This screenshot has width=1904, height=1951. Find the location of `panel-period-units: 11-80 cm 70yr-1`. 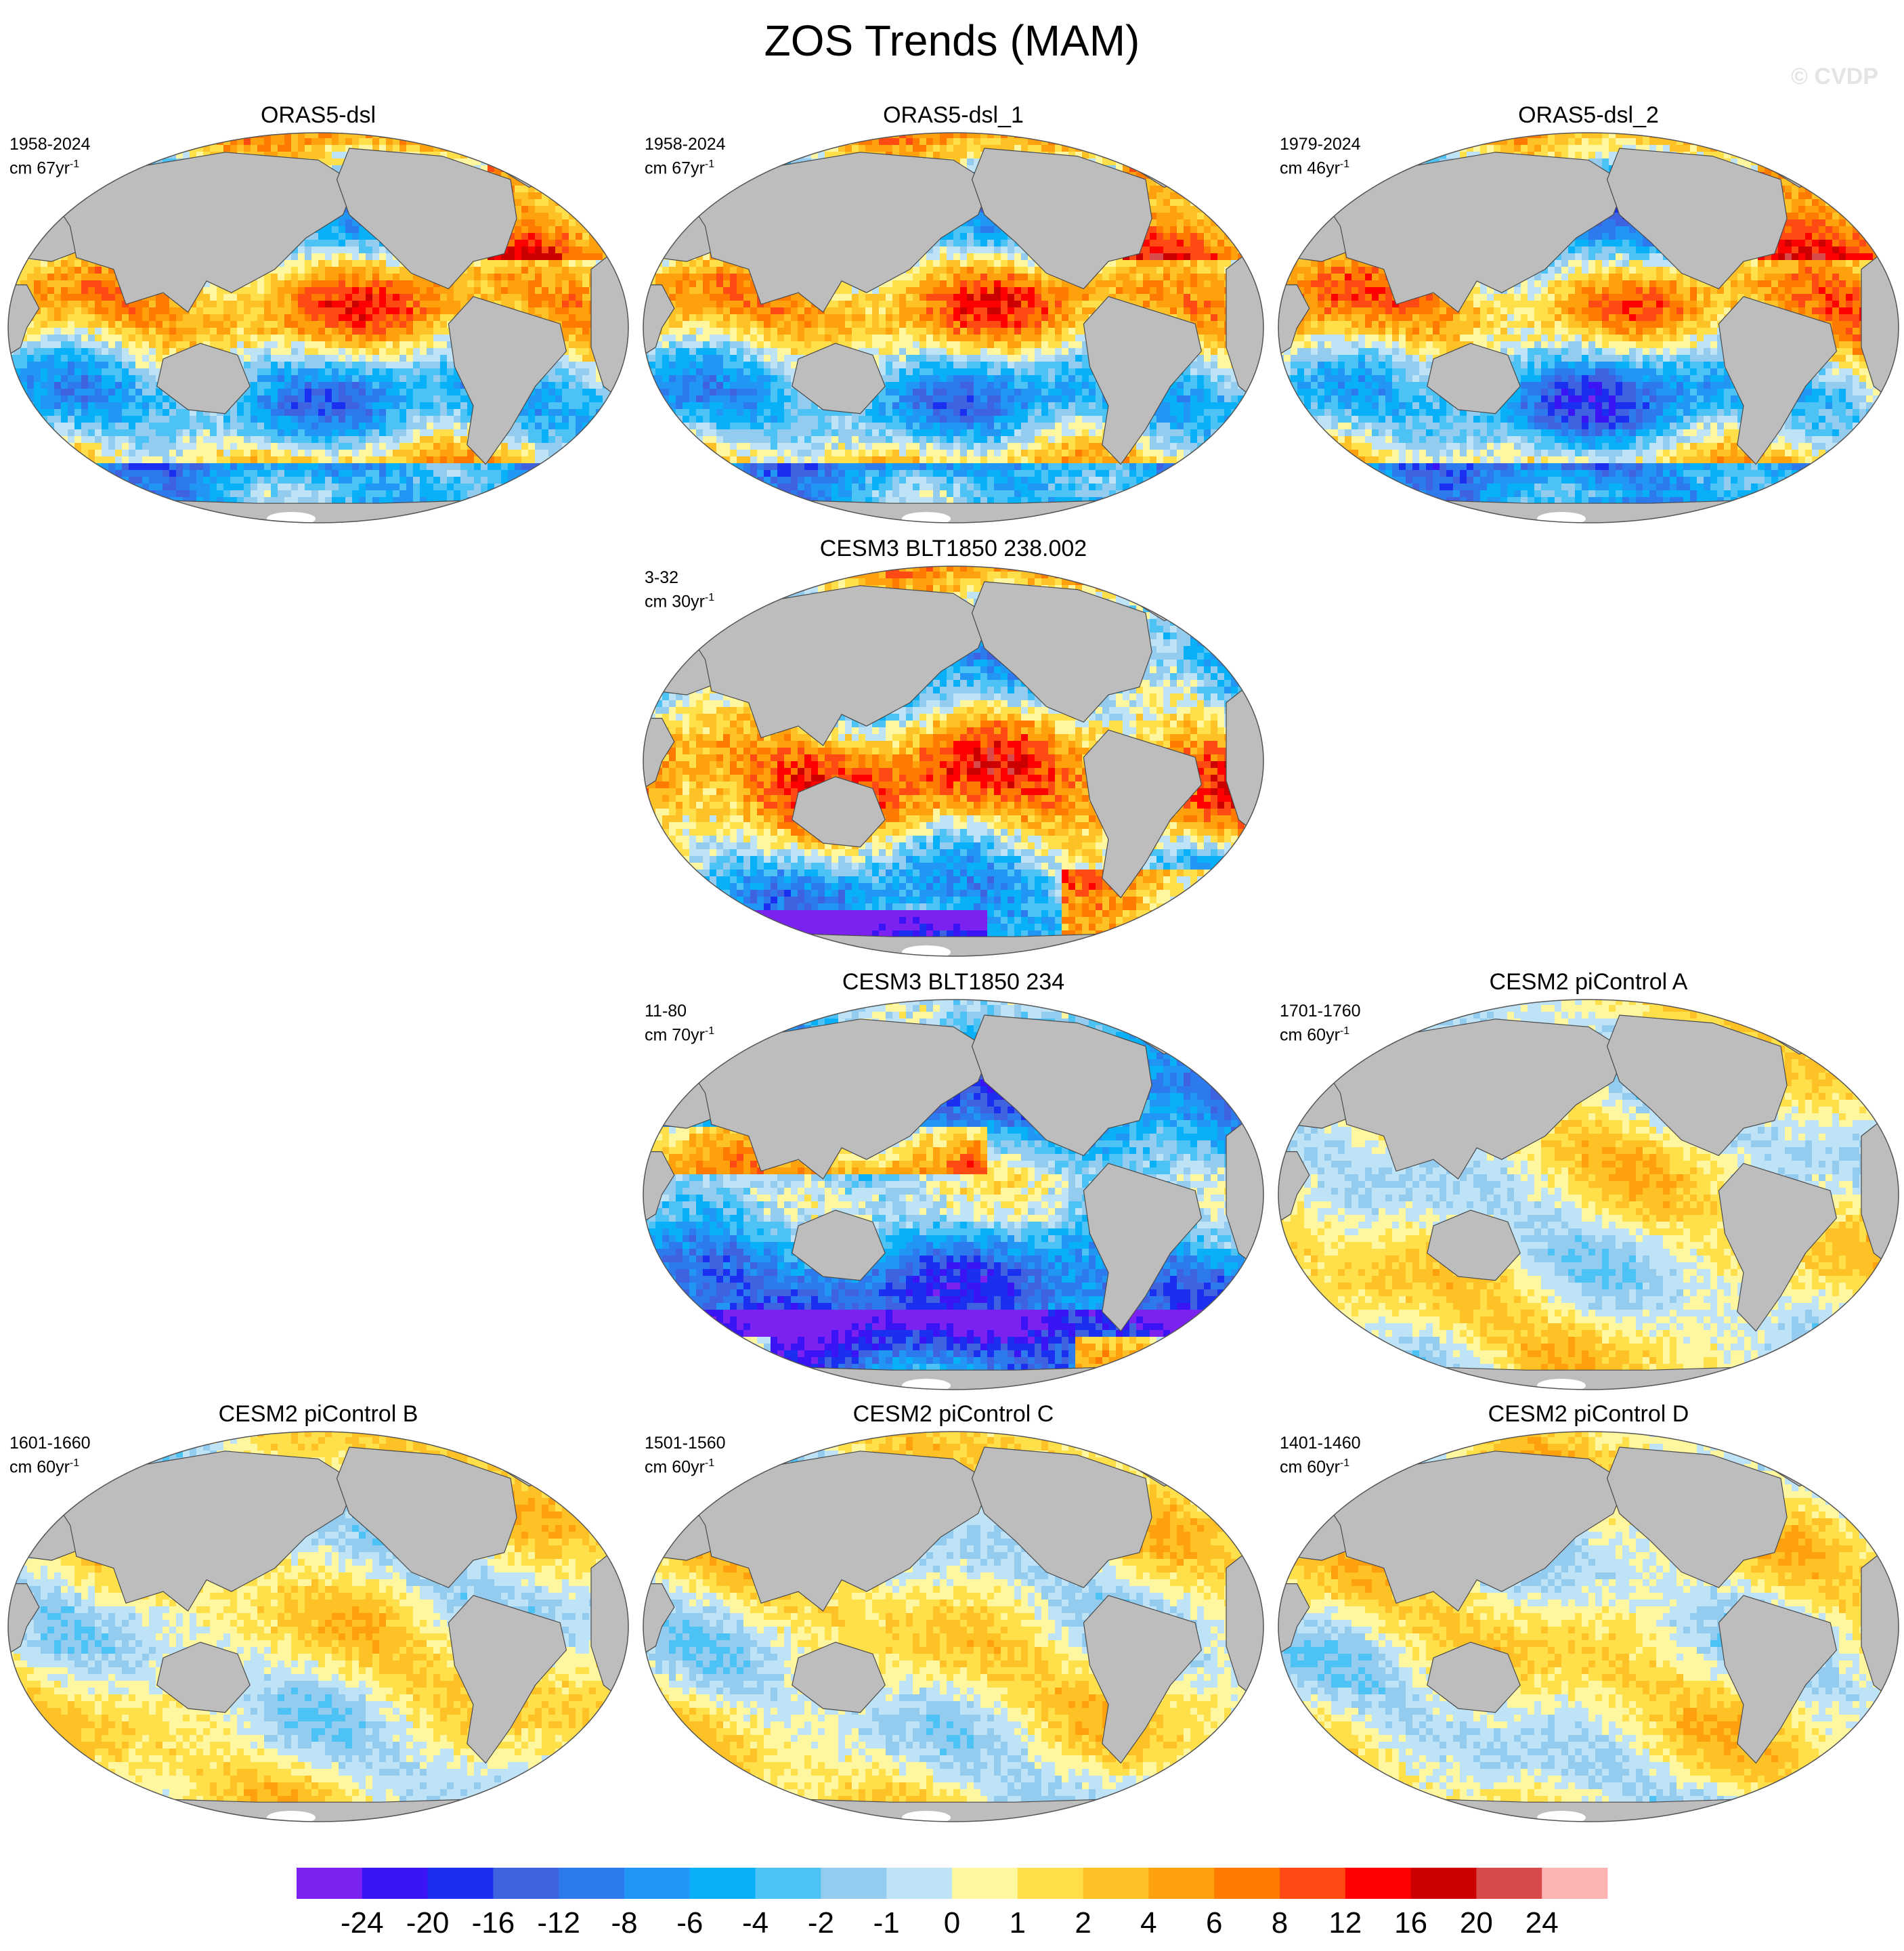

panel-period-units: 11-80 cm 70yr-1 is located at coordinates (680, 1023).